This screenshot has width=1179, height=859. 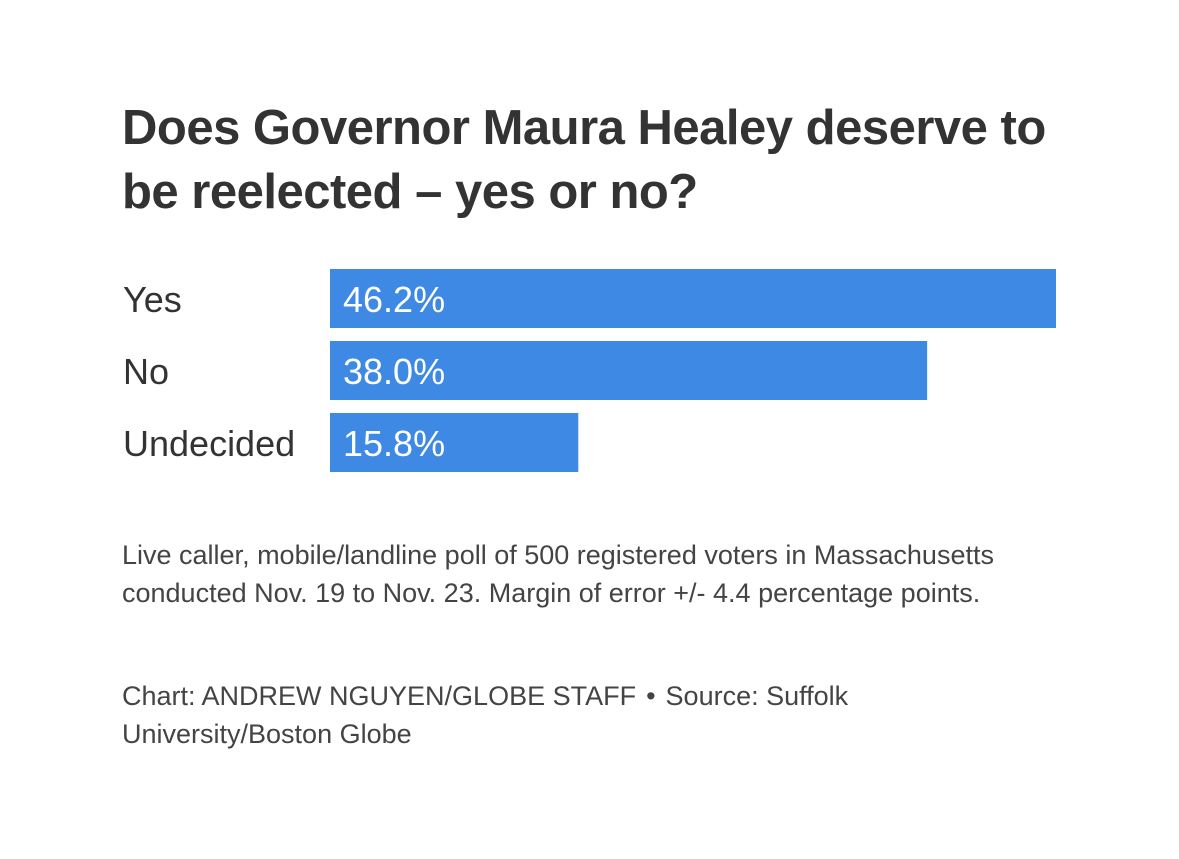 What do you see at coordinates (394, 299) in the screenshot?
I see `value-label-yes: 46.2%` at bounding box center [394, 299].